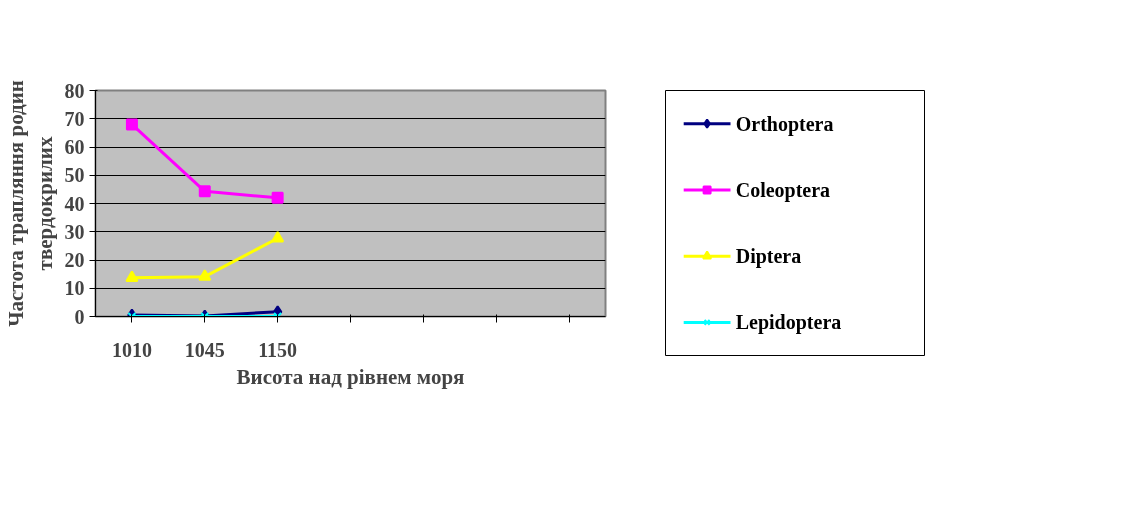  I want to click on y-tick-label: 80, so click(74, 90).